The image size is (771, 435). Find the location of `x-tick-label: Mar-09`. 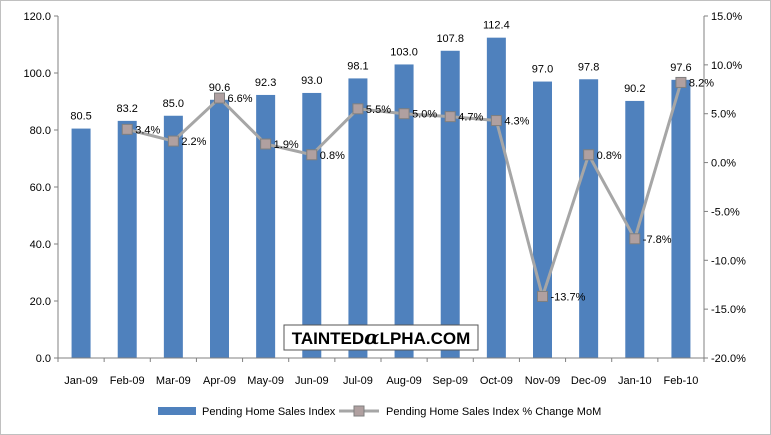

x-tick-label: Mar-09 is located at coordinates (173, 381).